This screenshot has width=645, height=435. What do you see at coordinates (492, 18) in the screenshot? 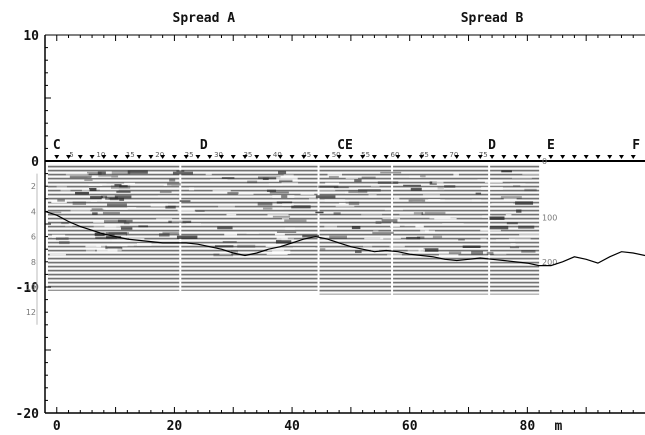
I see `spread-label: Spread B` at bounding box center [492, 18].